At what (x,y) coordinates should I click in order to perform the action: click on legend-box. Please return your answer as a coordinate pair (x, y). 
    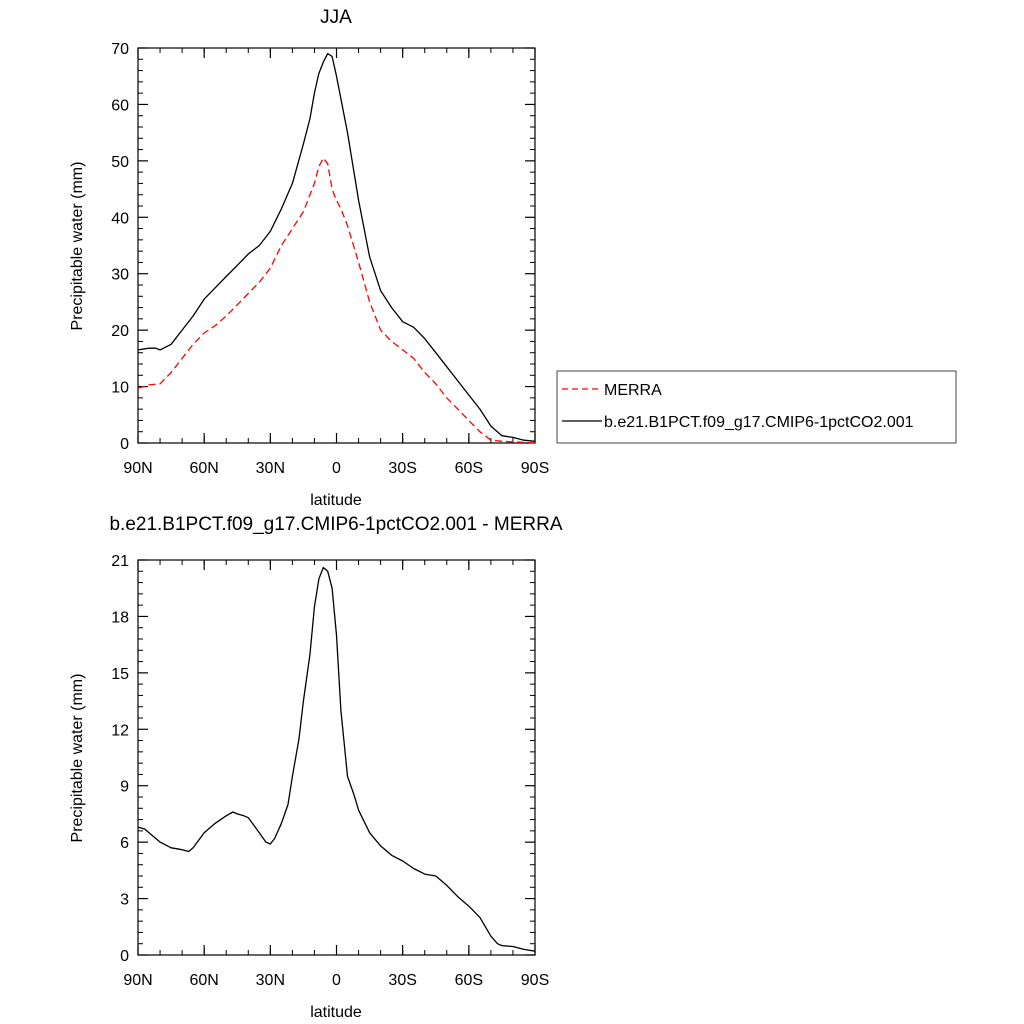
    Looking at the image, I should click on (756, 407).